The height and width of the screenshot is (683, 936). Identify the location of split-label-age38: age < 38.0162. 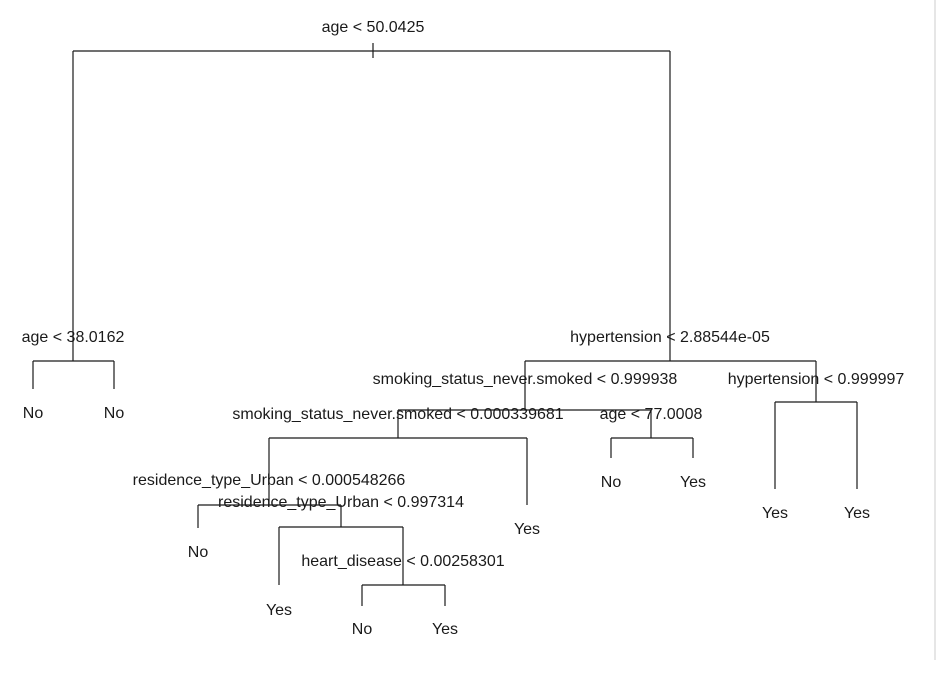
(73, 337).